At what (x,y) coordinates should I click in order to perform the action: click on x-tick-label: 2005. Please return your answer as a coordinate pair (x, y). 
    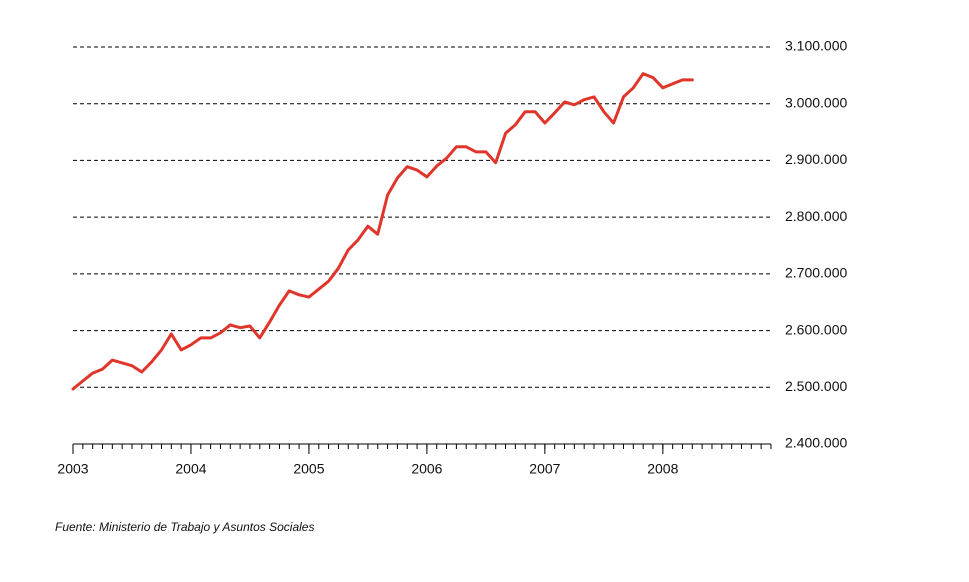
    Looking at the image, I should click on (308, 469).